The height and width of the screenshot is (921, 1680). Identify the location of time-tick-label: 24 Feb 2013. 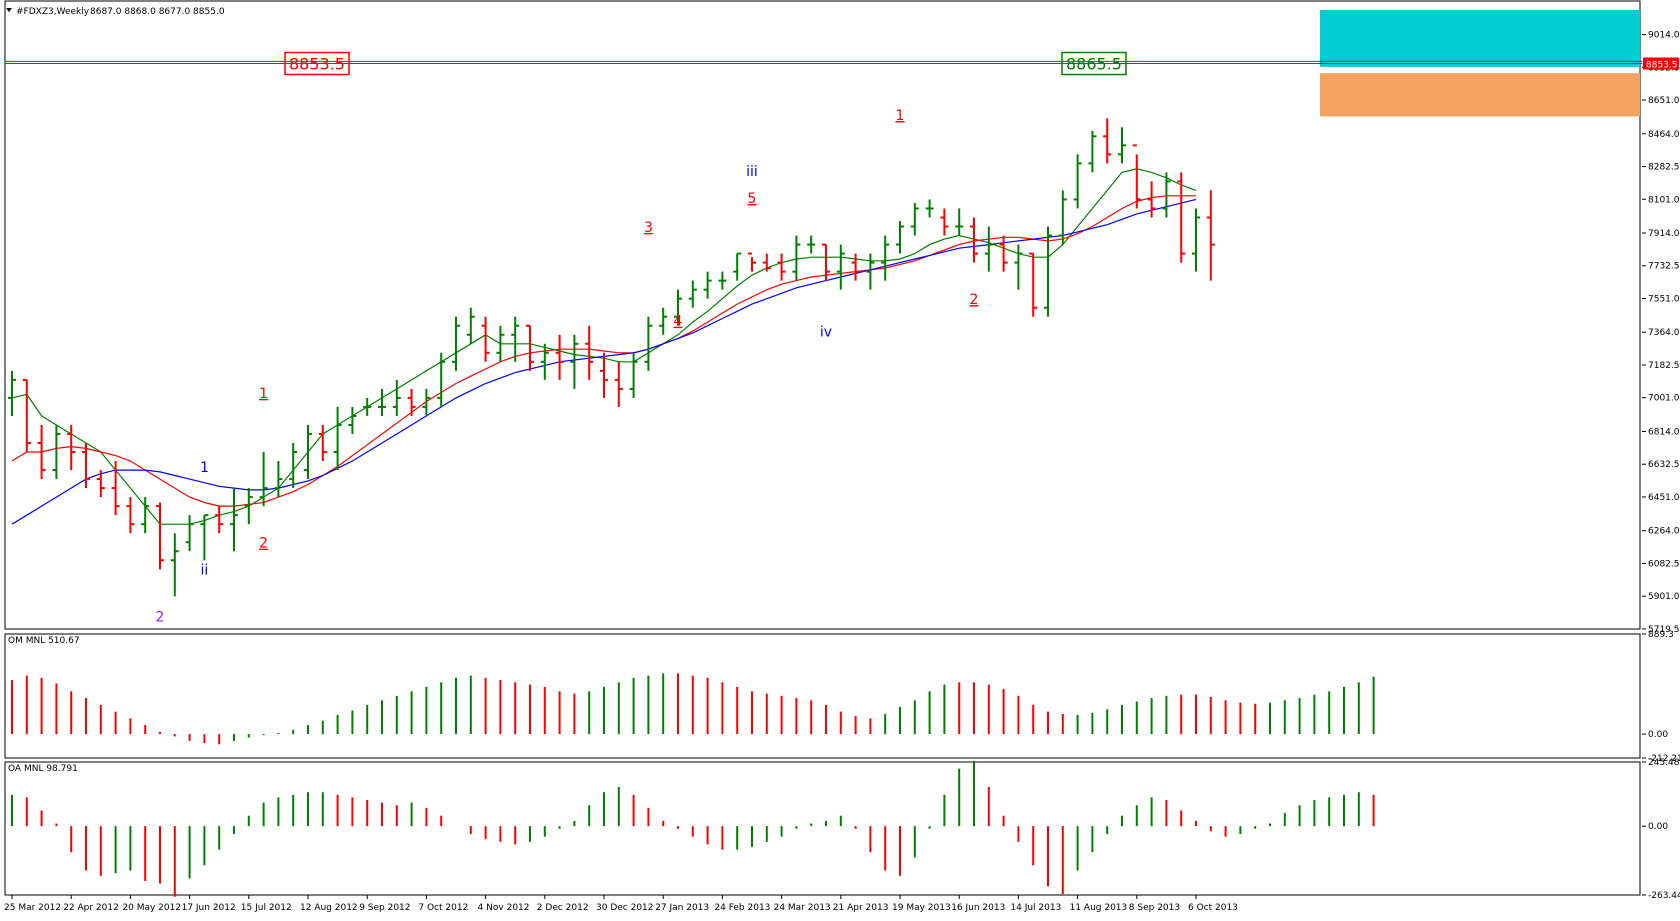
(742, 908).